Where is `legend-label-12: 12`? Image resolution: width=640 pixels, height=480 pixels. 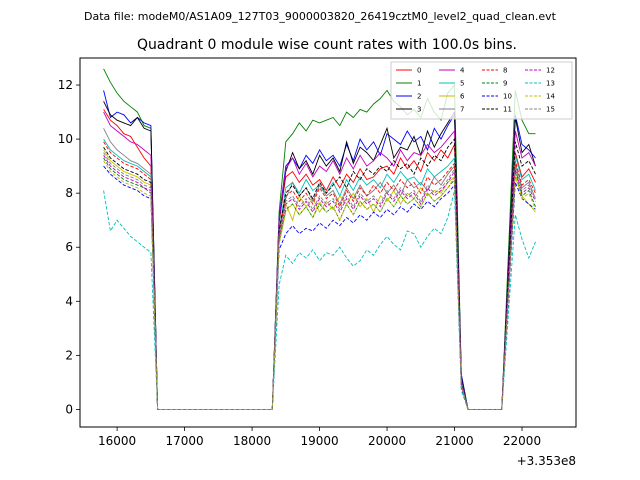
legend-label-12: 12 is located at coordinates (550, 71).